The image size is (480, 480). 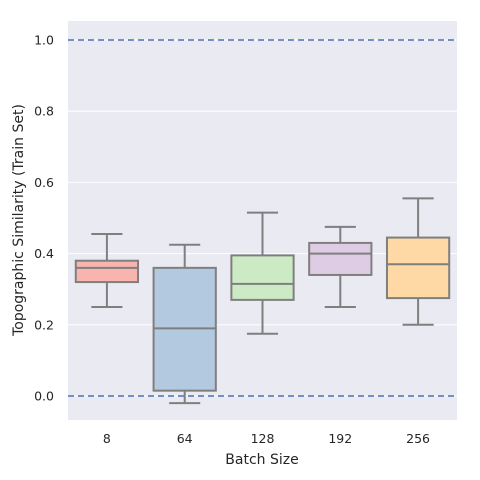 I want to click on x-axis-title: Batch Size, so click(x=261, y=460).